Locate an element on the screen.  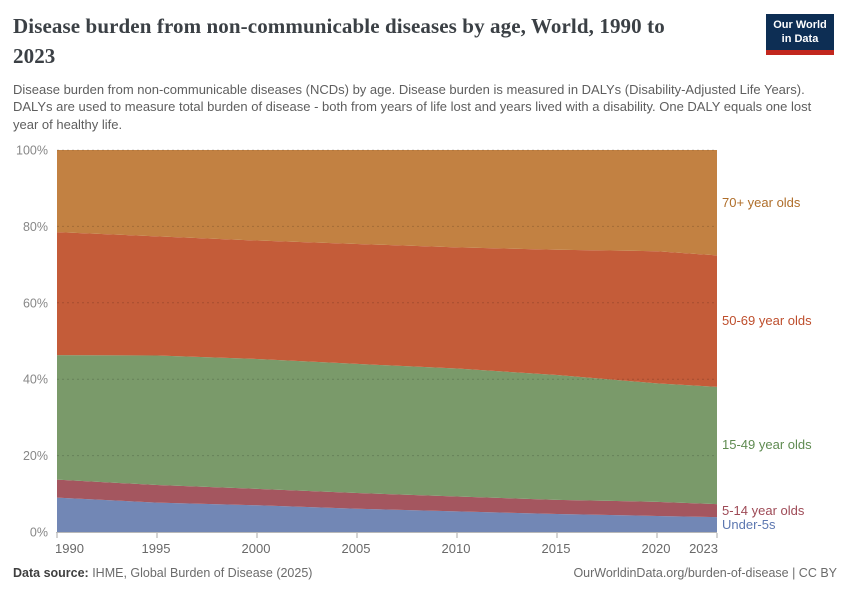
area-70-year-olds is located at coordinates (387, 203).